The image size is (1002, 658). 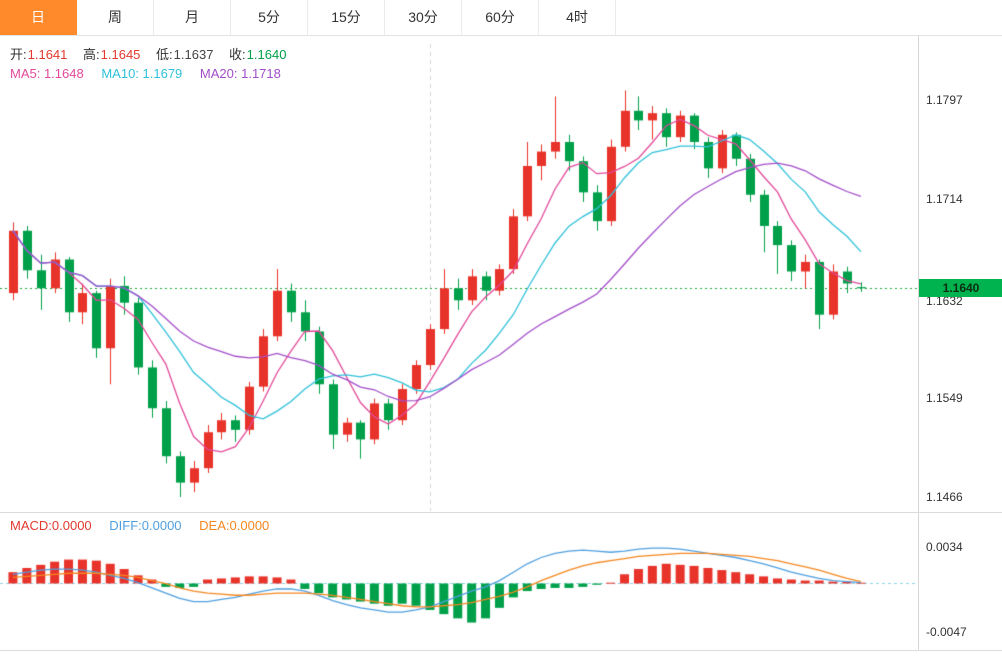 What do you see at coordinates (960, 288) in the screenshot?
I see `current-price-tag: 1.1640` at bounding box center [960, 288].